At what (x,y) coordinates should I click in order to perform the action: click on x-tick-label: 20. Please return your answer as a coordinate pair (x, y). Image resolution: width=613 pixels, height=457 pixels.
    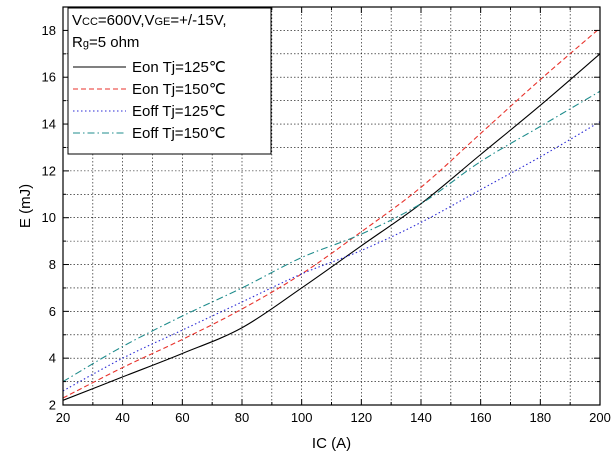
    Looking at the image, I should click on (63, 417).